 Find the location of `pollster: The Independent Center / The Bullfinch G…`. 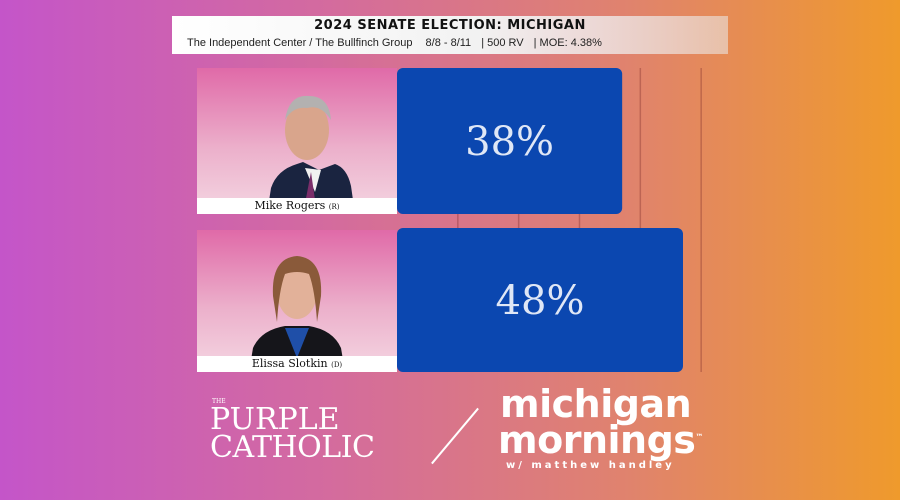

pollster: The Independent Center / The Bullfinch G… is located at coordinates (300, 43).